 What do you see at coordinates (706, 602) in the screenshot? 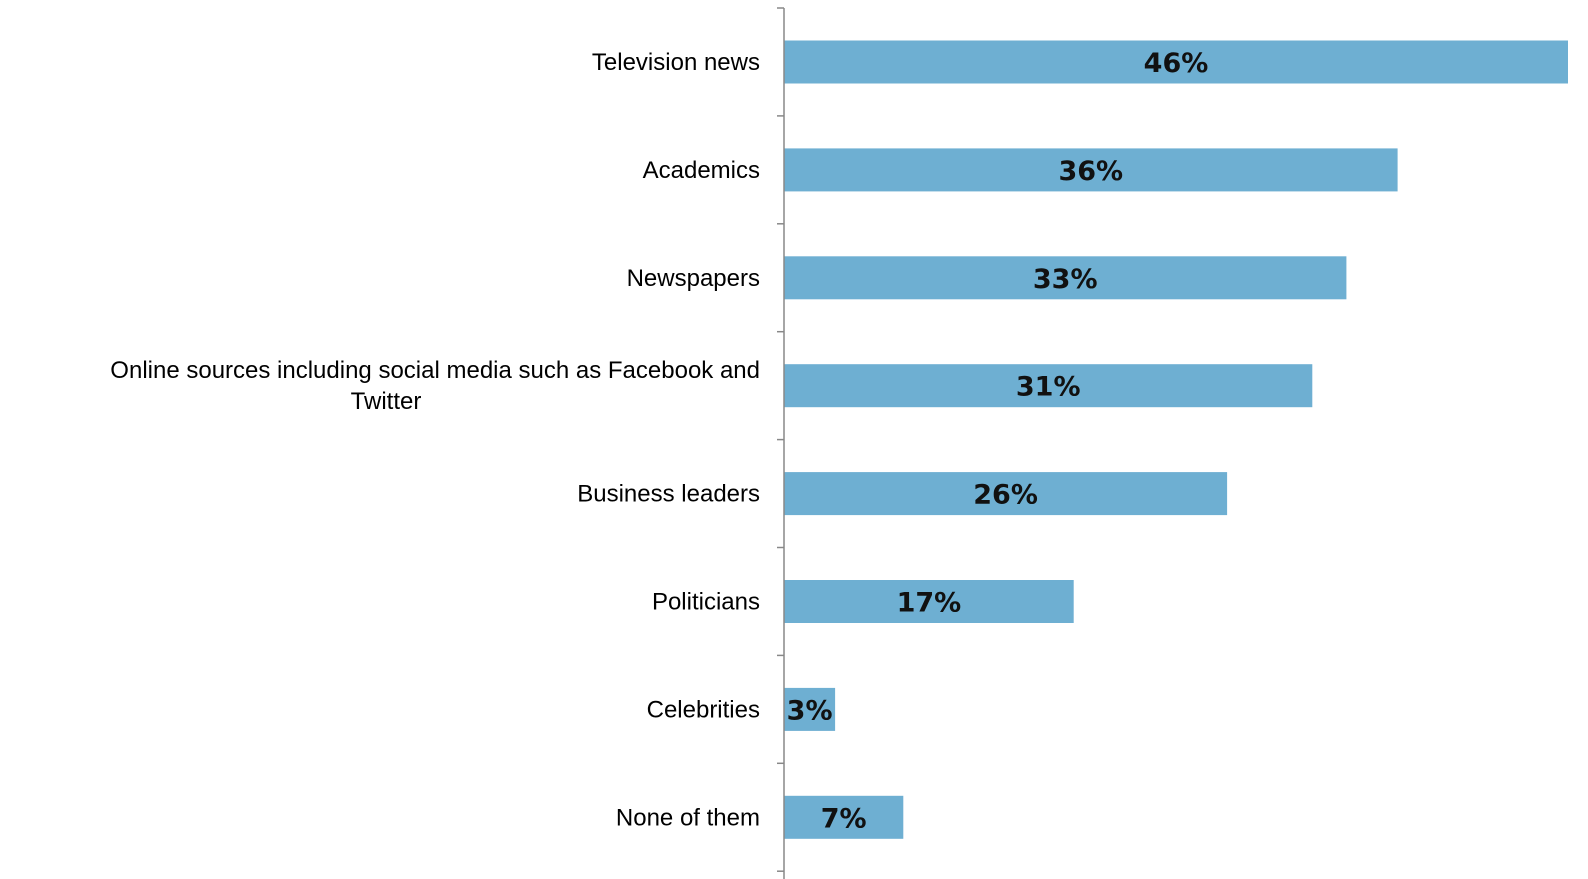
I see `category-label: Politicians` at bounding box center [706, 602].